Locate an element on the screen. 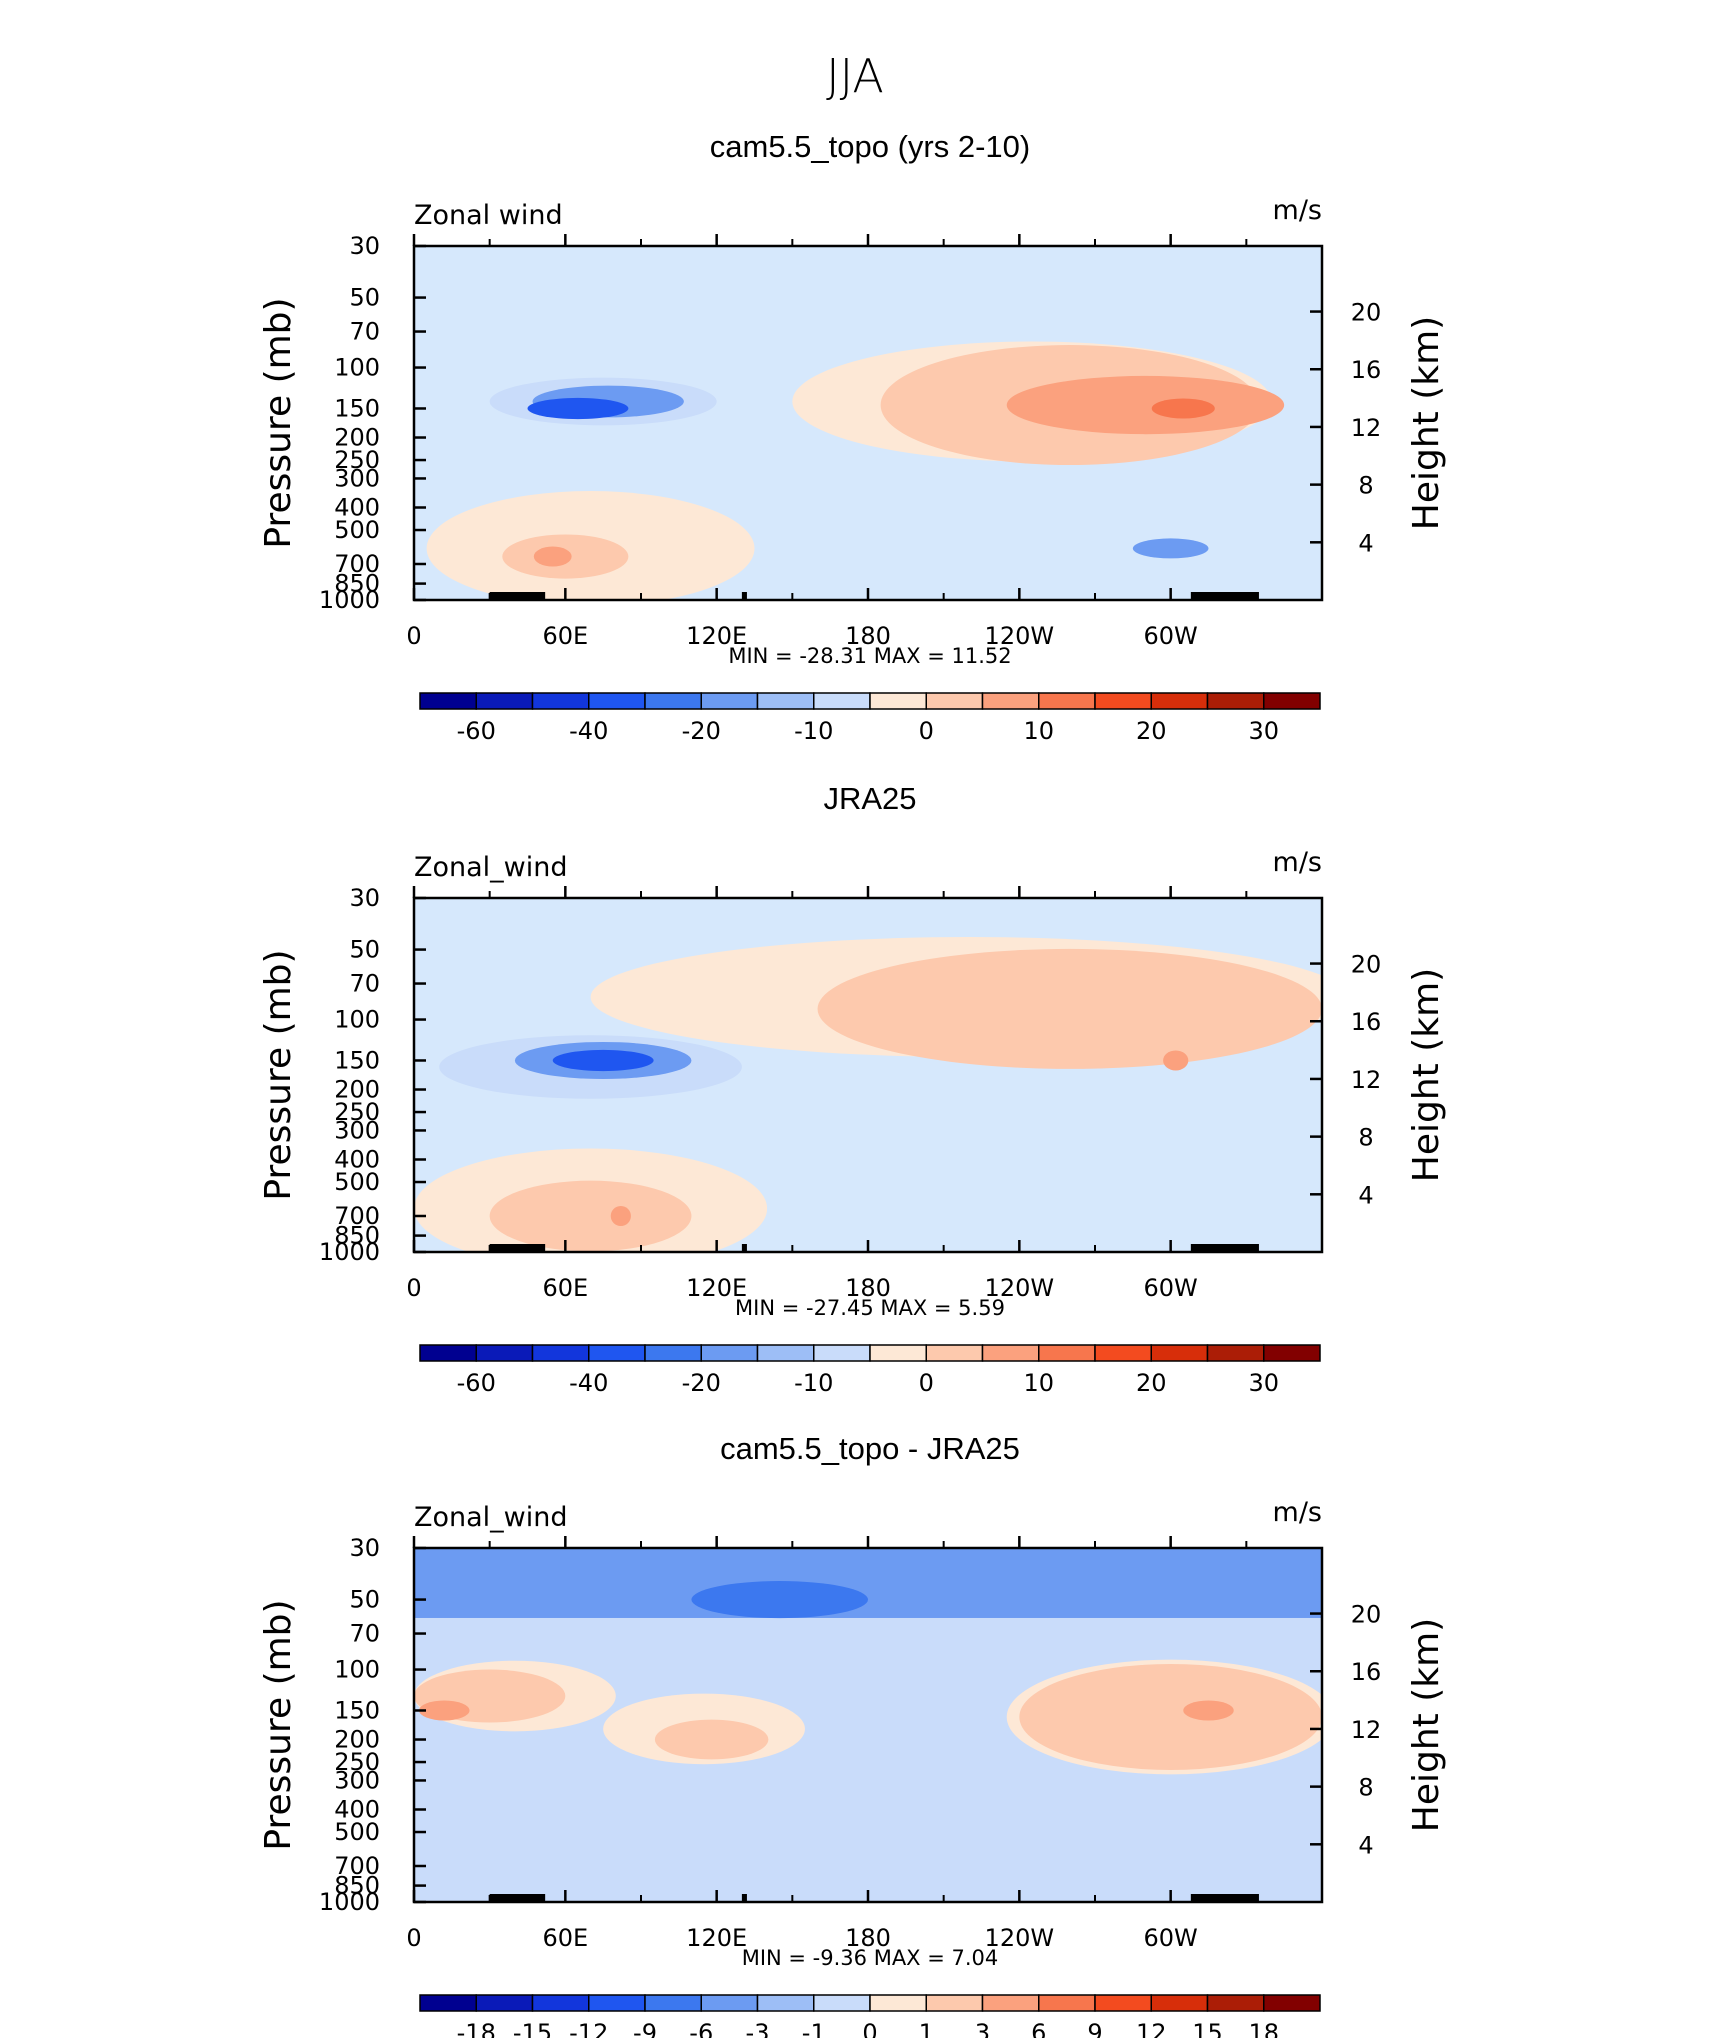  y-tick-label: 850 is located at coordinates (357, 1236).